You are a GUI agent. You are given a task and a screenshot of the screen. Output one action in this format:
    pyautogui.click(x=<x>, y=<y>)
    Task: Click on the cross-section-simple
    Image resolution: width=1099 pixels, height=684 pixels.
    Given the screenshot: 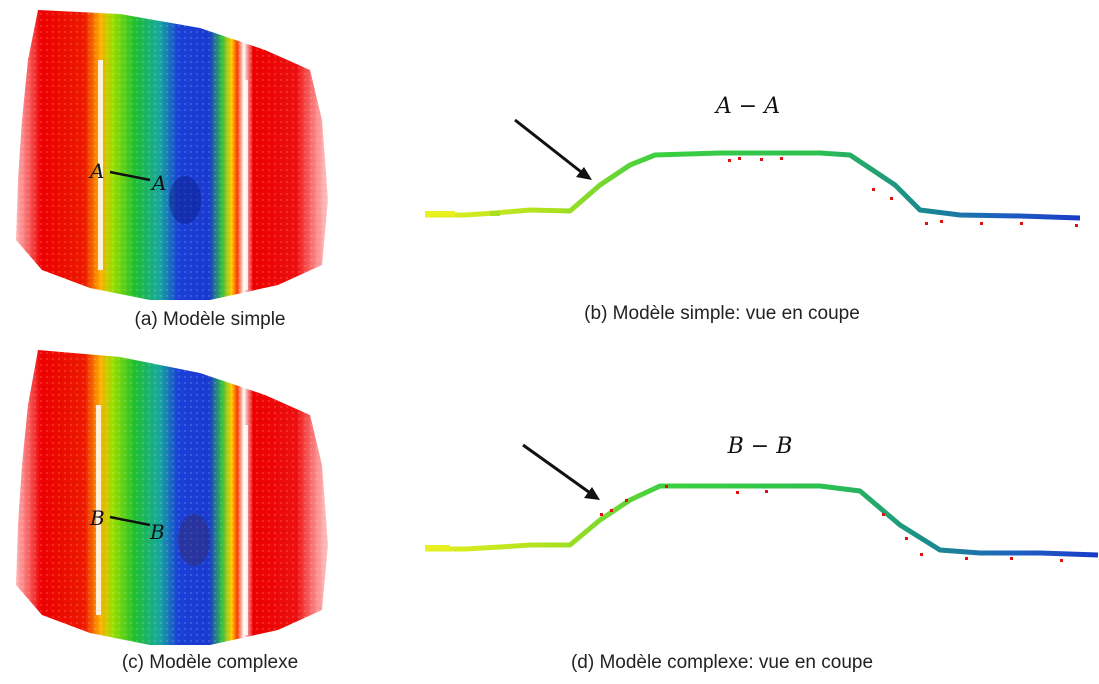 What is the action you would take?
    pyautogui.click(x=753, y=172)
    